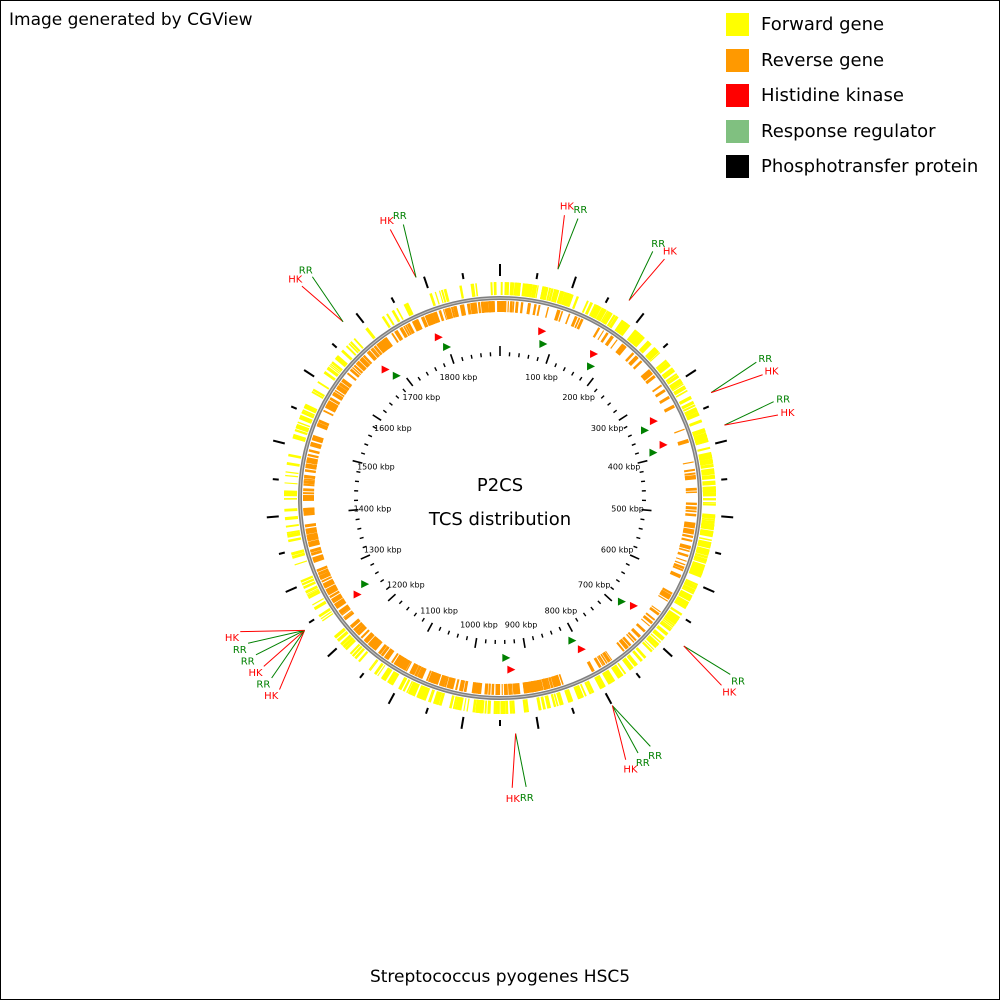 The image size is (1000, 1000). I want to click on rr-label: RR, so click(240, 650).